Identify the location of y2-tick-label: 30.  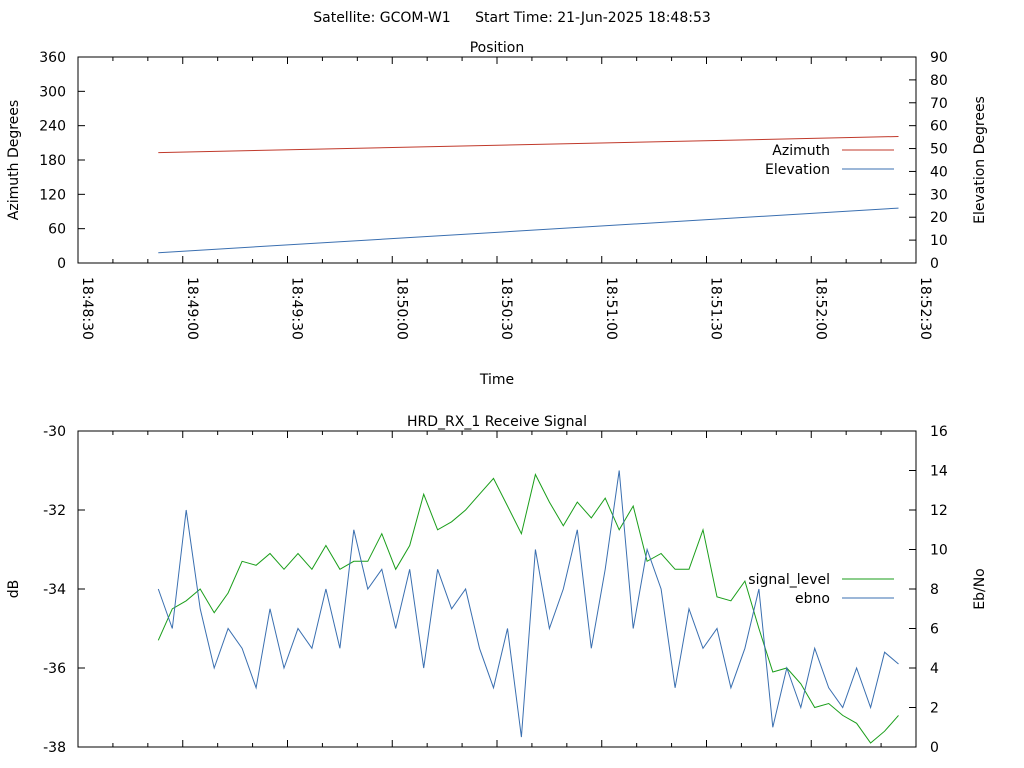
(939, 195).